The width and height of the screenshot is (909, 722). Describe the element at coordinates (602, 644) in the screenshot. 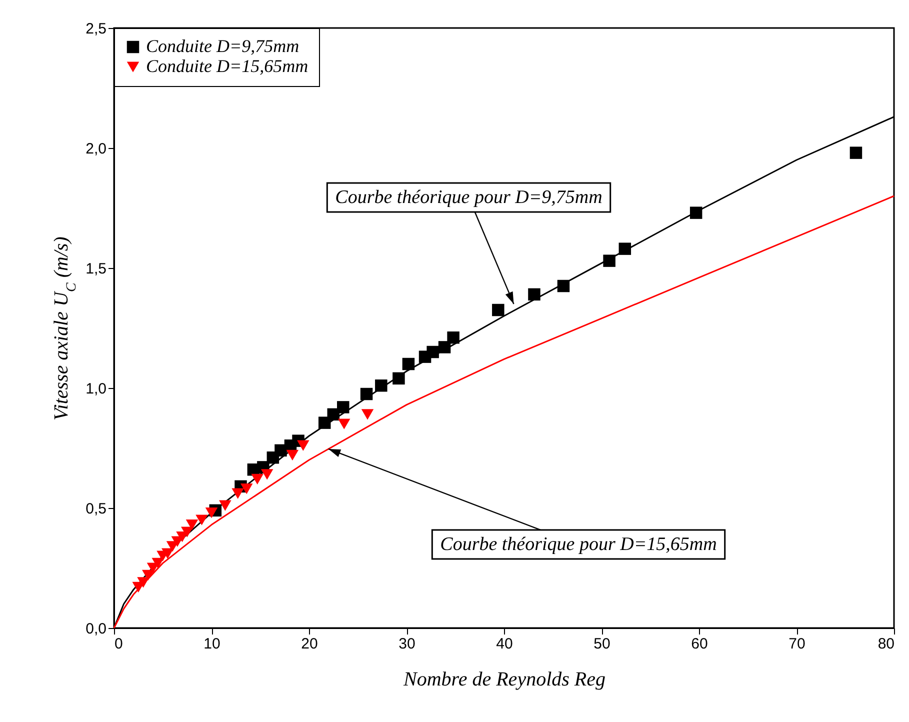

I see `x-tick-label: 50` at that location.